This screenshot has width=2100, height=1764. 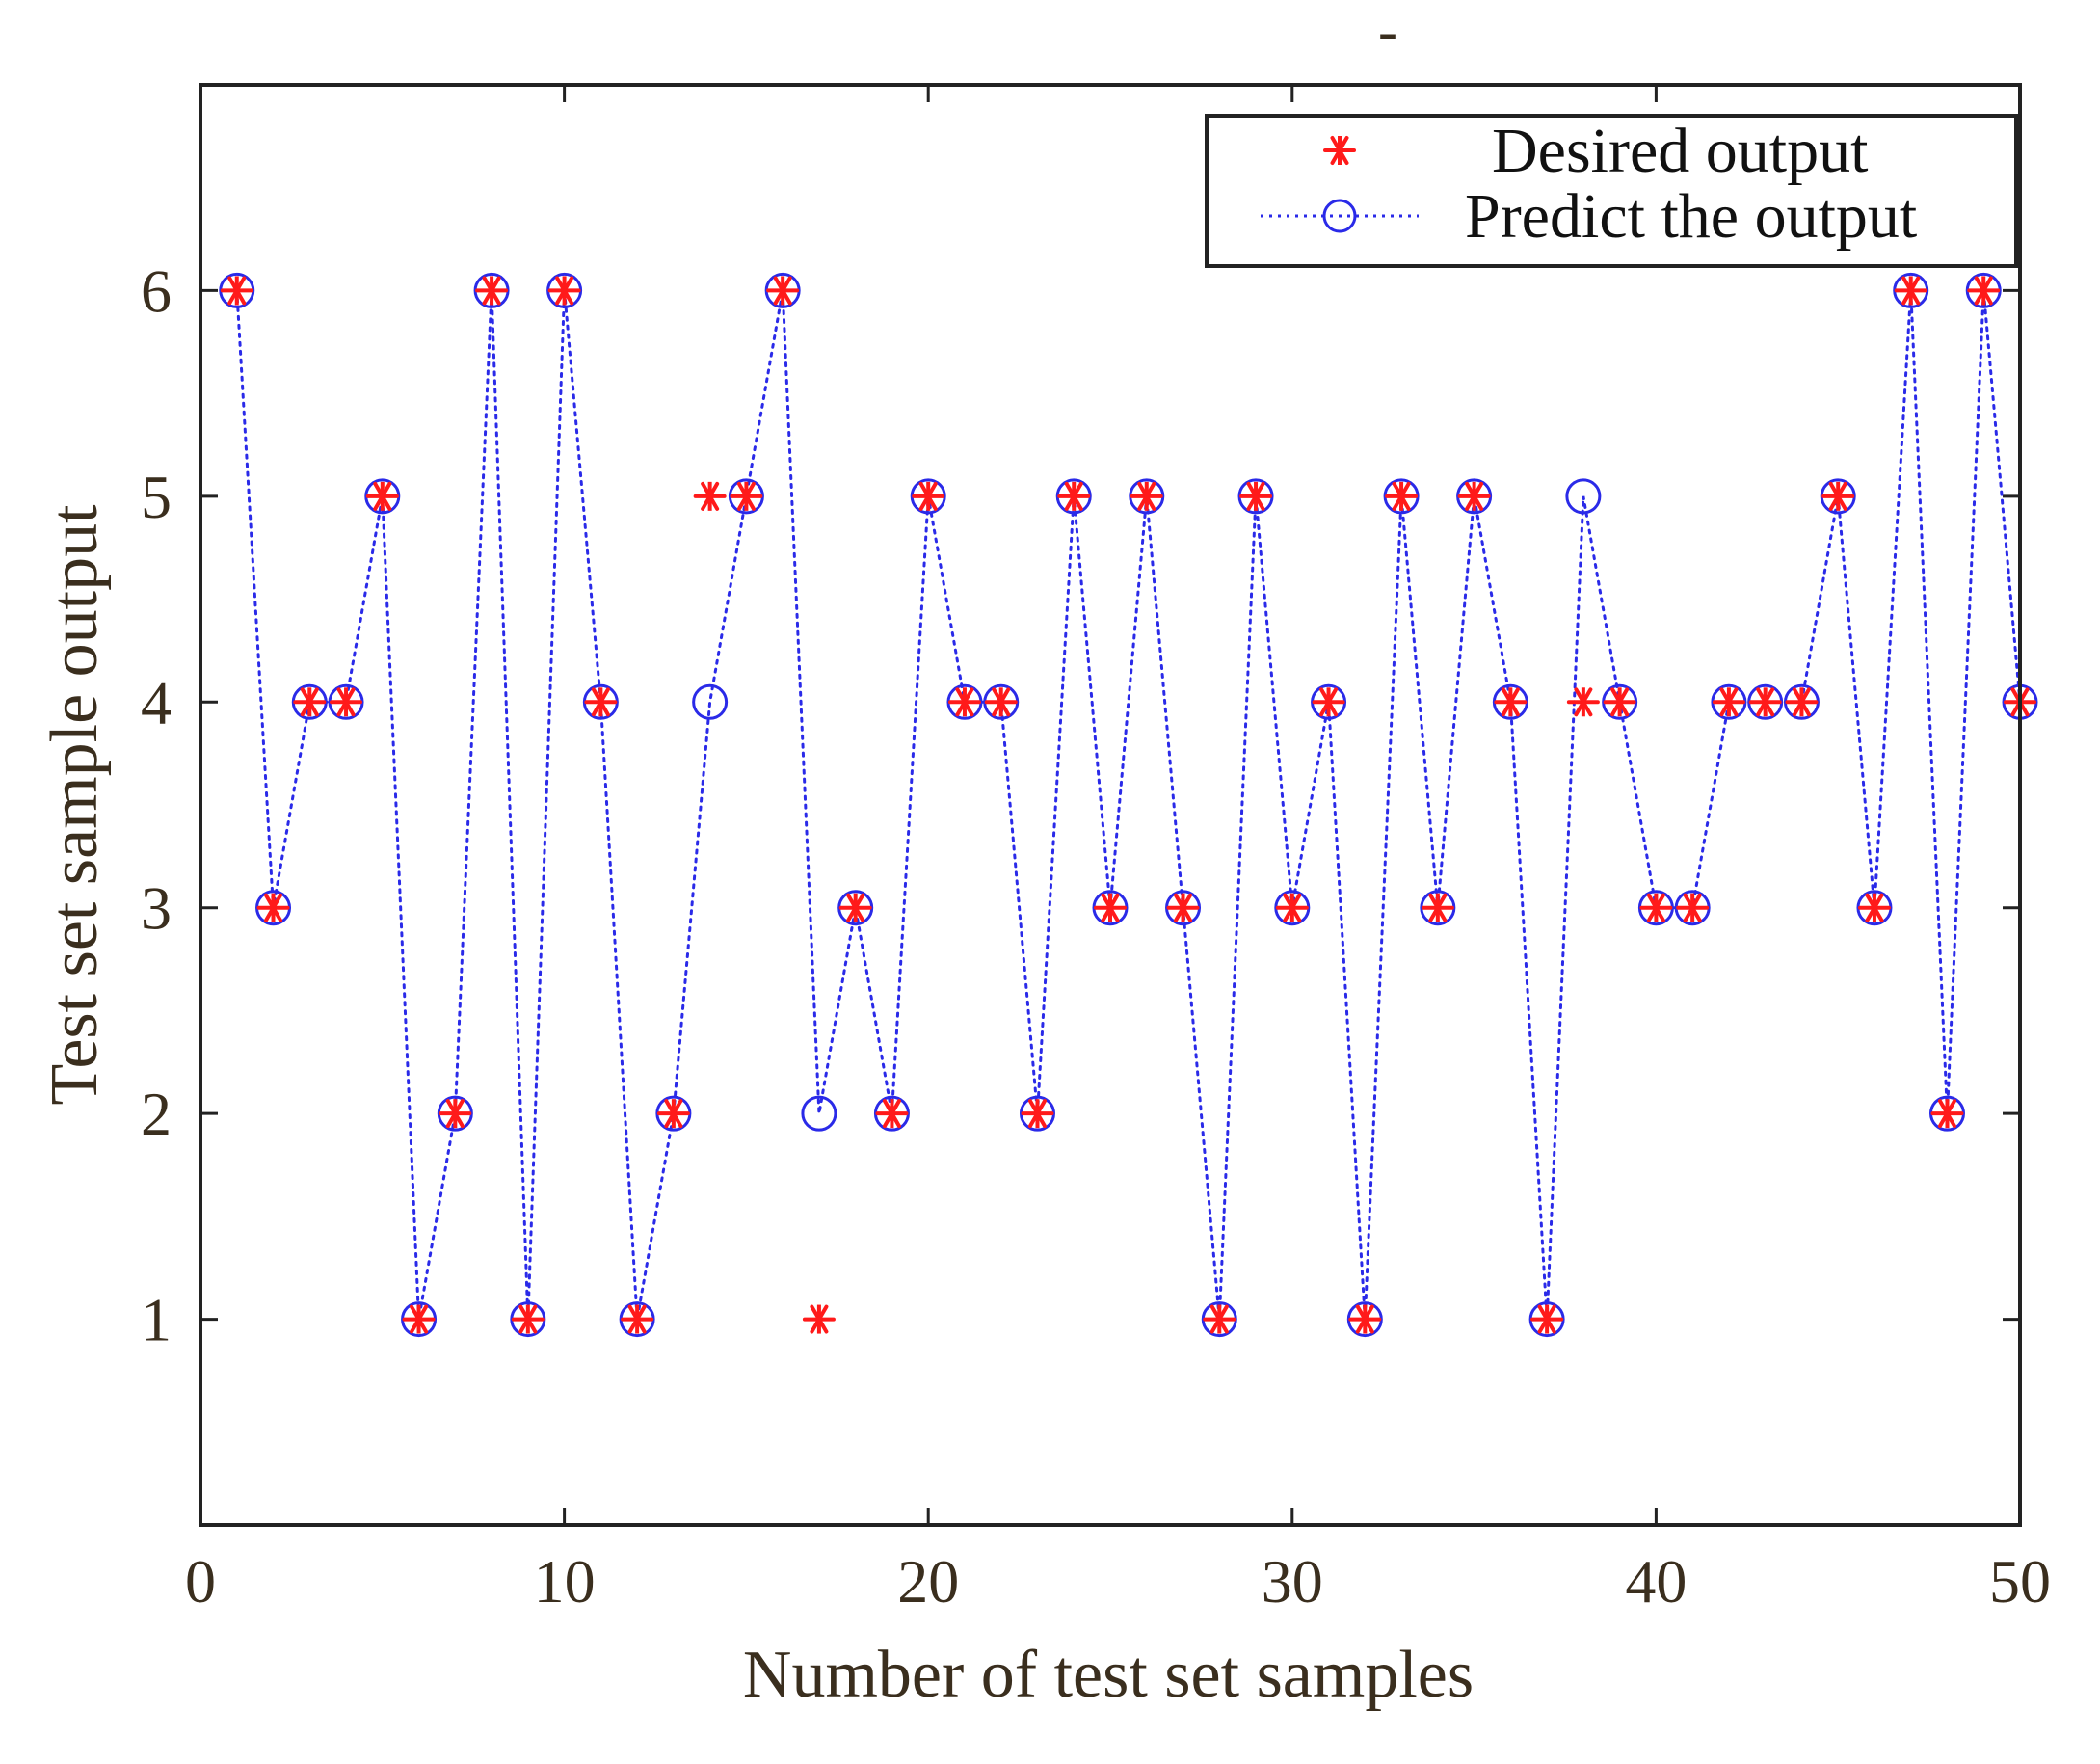 What do you see at coordinates (157, 908) in the screenshot?
I see `y-tick-label: 3` at bounding box center [157, 908].